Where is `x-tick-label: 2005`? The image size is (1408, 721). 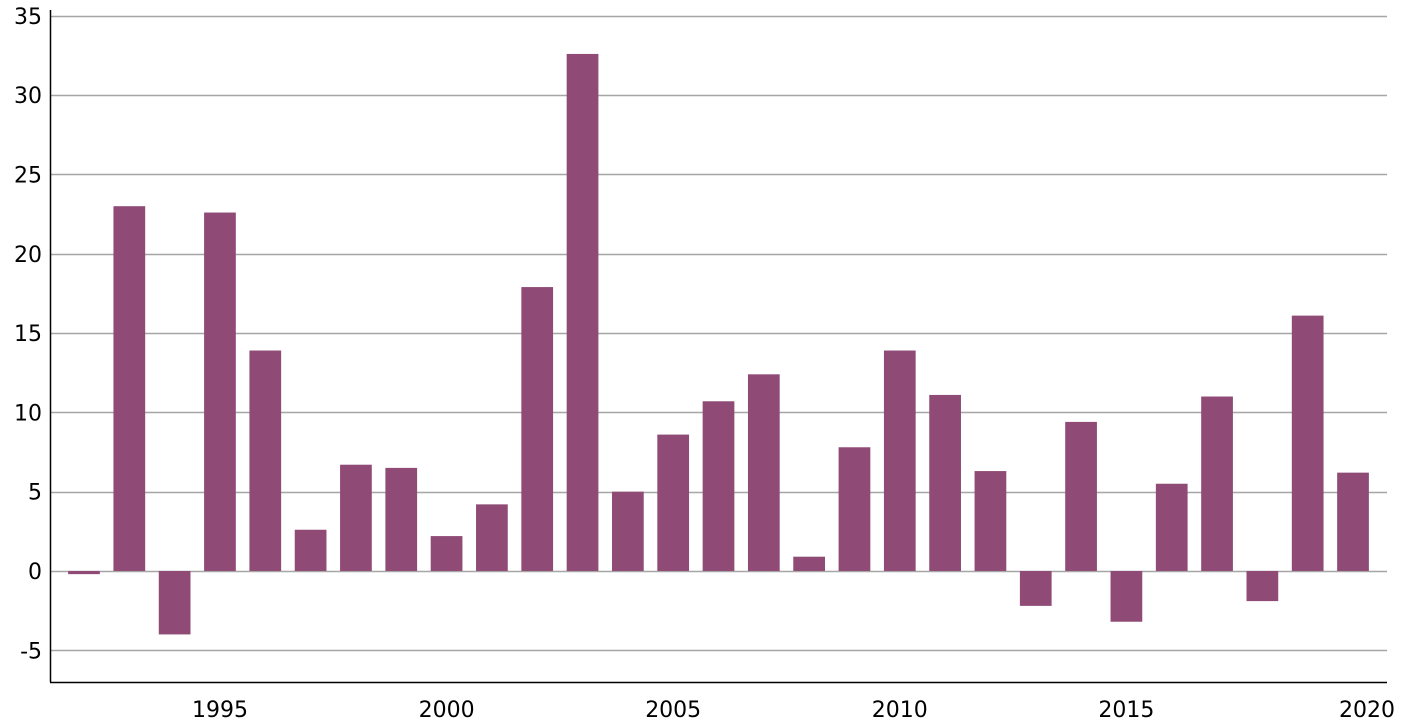
x-tick-label: 2005 is located at coordinates (673, 709).